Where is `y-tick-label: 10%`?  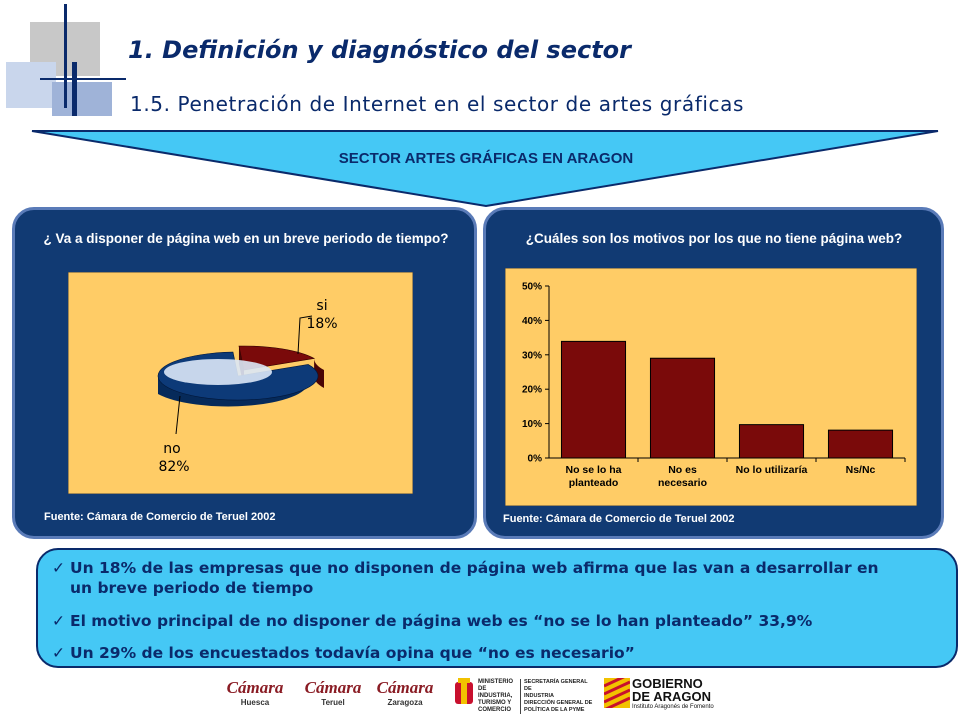 y-tick-label: 10% is located at coordinates (532, 424).